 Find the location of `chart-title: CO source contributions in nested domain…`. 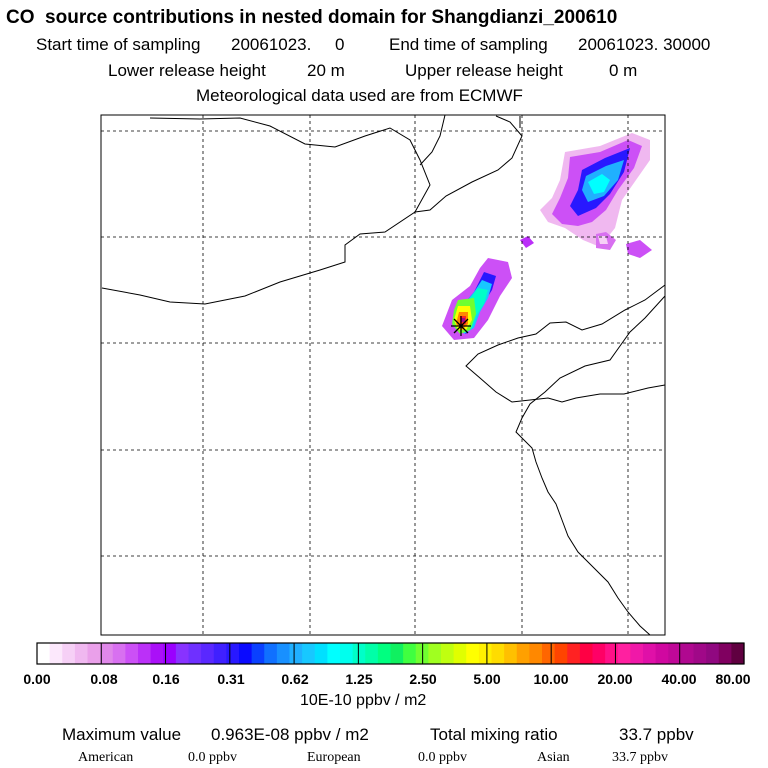

chart-title: CO source contributions in nested domain… is located at coordinates (312, 17).